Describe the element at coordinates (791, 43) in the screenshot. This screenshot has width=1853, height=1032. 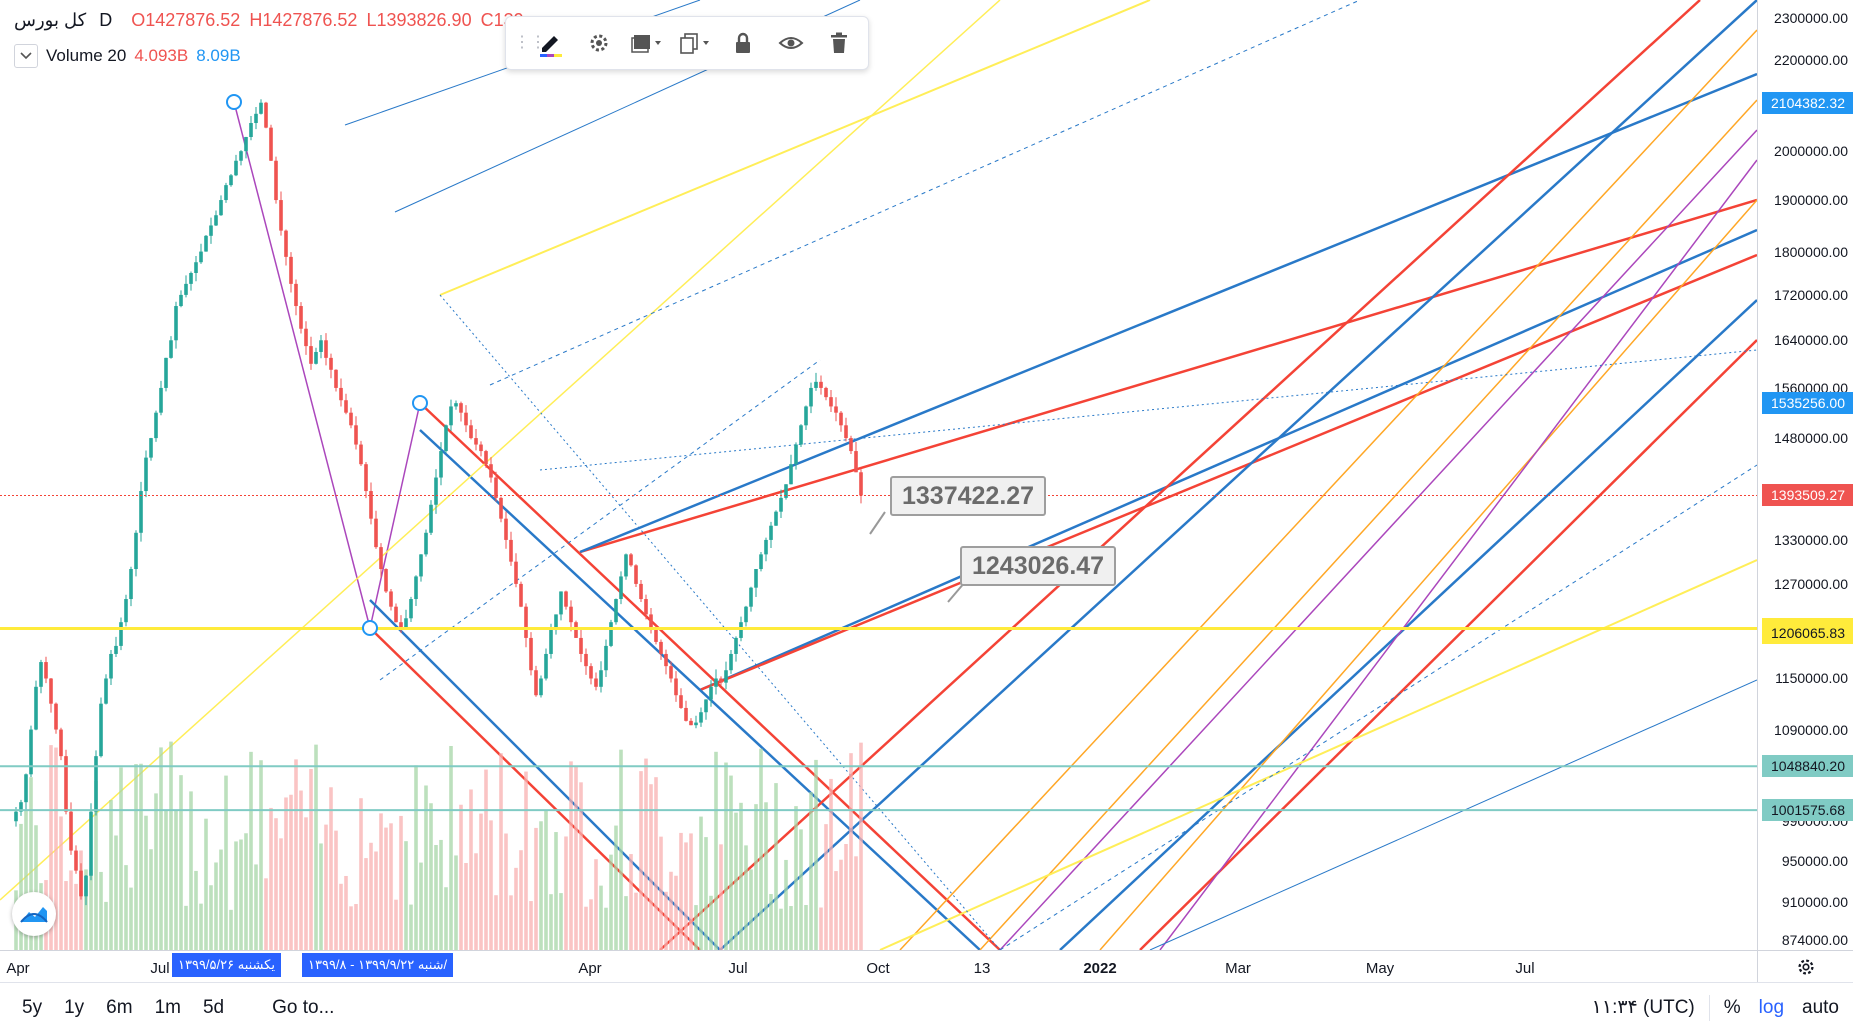
I see `eye-icon` at that location.